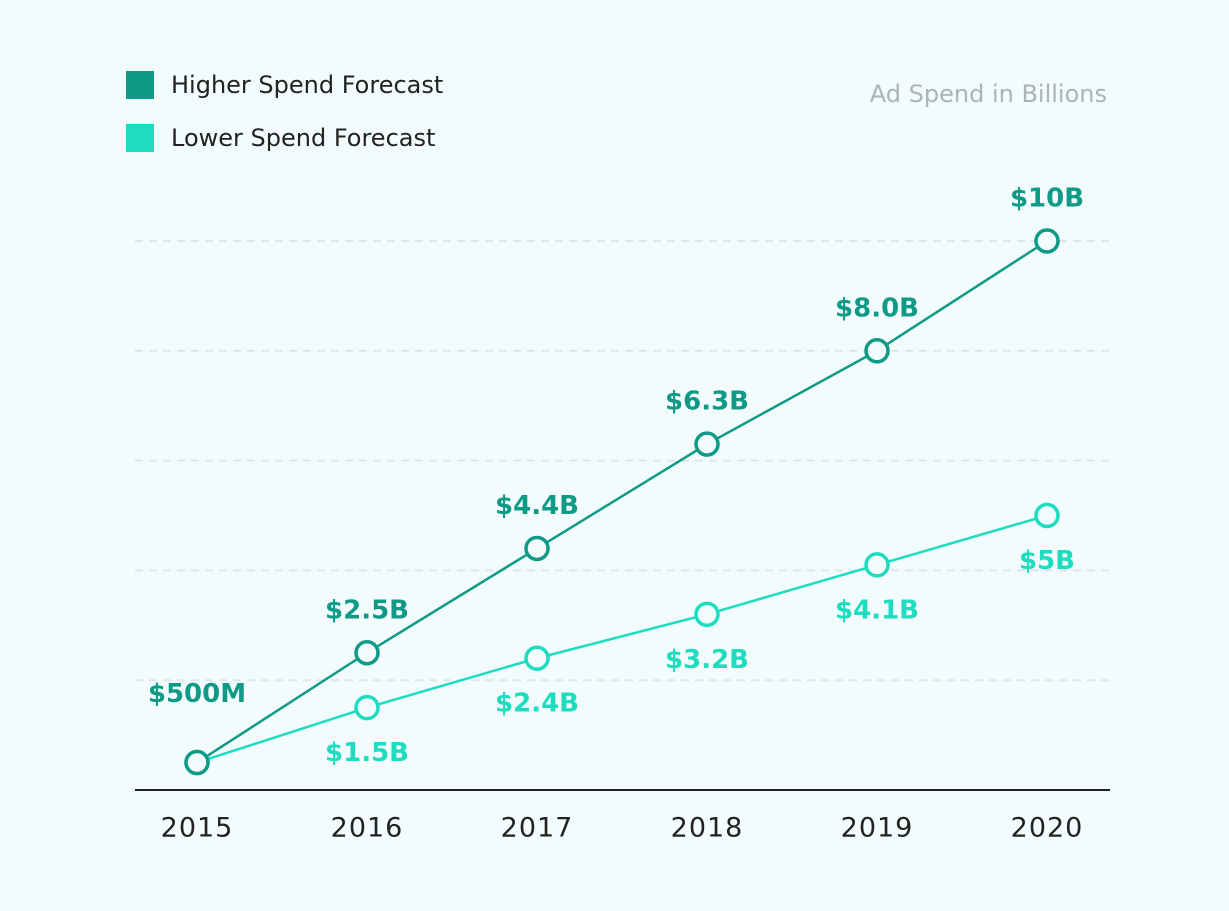 The width and height of the screenshot is (1229, 911). I want to click on legend-label: Lower Spend Forecast, so click(303, 138).